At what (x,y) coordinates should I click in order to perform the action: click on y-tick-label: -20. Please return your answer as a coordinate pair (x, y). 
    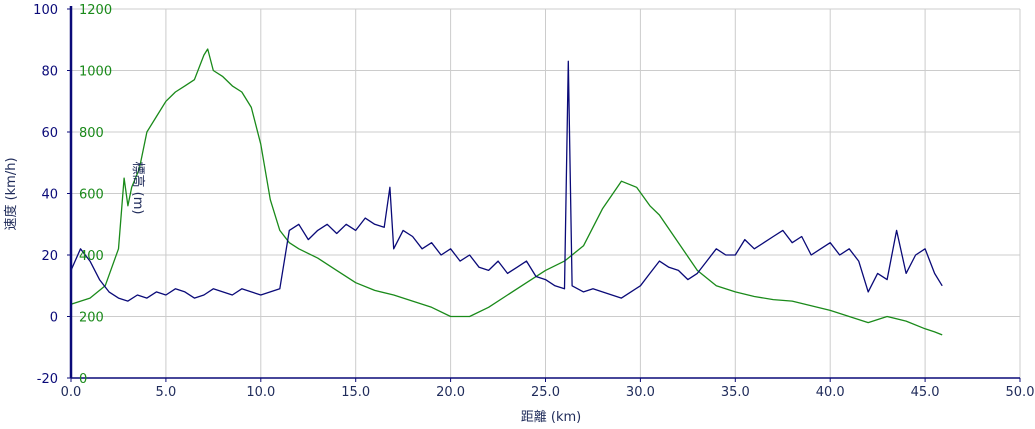
    Looking at the image, I should click on (47, 379).